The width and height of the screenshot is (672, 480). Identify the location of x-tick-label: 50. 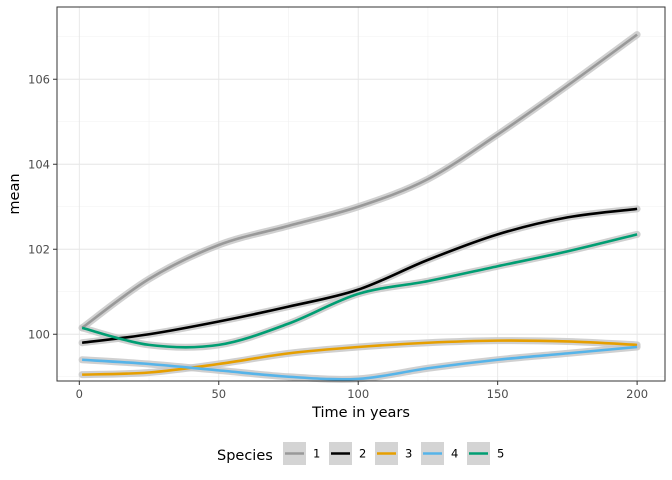
(218, 394).